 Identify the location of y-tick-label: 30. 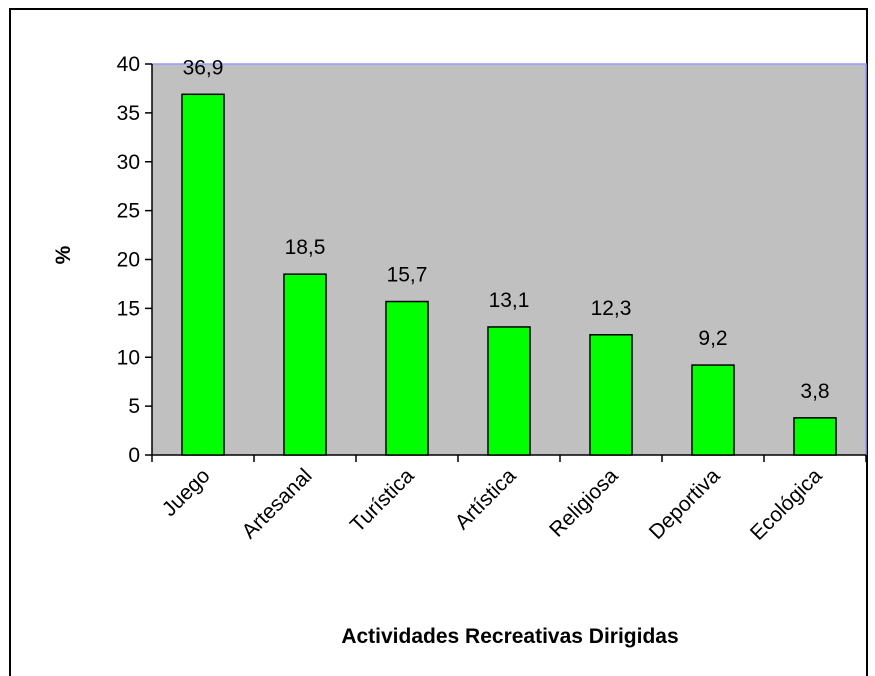
(128, 162).